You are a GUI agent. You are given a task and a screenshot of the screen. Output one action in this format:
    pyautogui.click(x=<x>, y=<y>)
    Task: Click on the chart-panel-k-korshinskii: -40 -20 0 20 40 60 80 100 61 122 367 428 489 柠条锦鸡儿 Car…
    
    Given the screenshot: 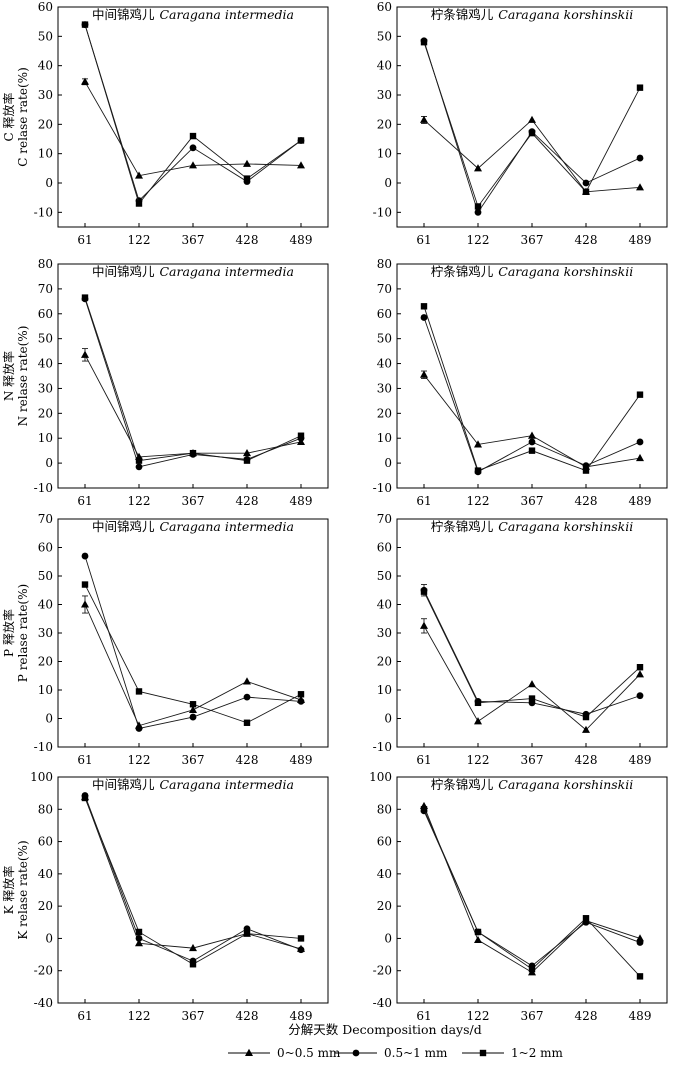 What is the action you would take?
    pyautogui.click(x=518, y=896)
    